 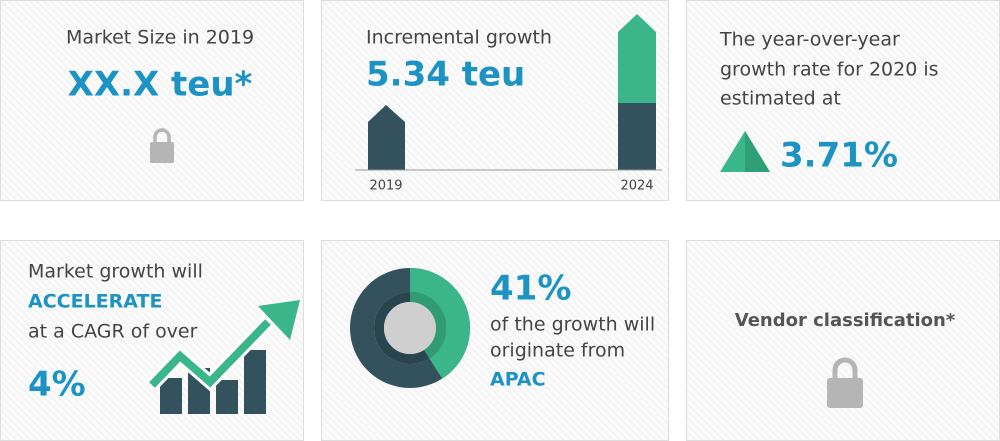 What do you see at coordinates (427, 325) in the screenshot?
I see `donut-inner-segment` at bounding box center [427, 325].